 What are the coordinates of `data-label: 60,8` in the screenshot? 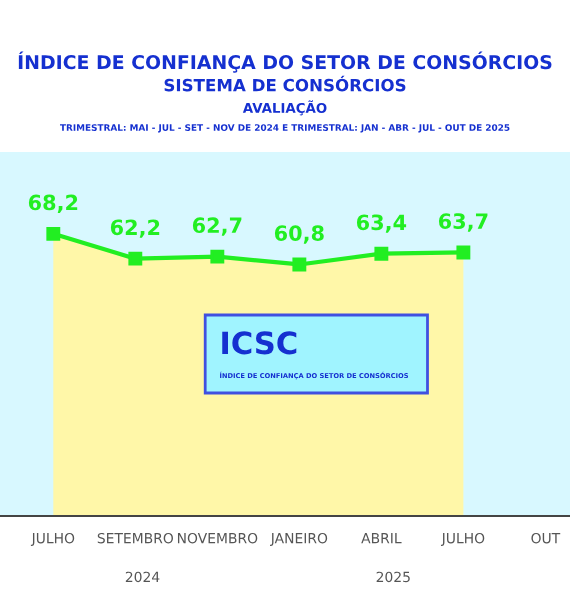 It's located at (299, 234).